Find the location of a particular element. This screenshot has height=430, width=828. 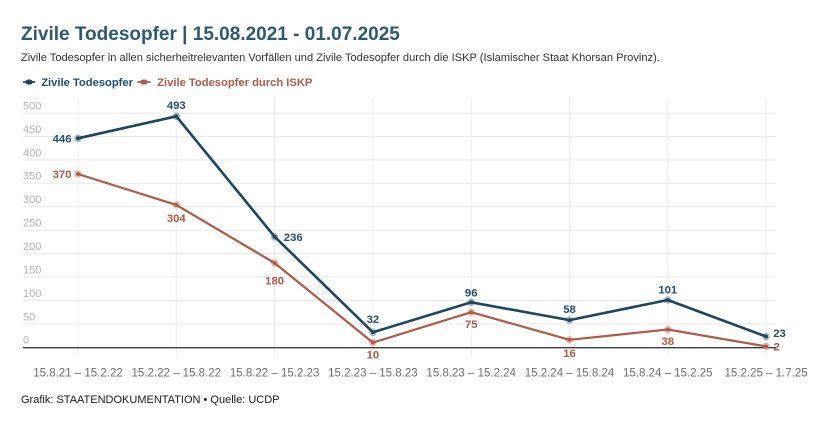

svg-text: 10 is located at coordinates (373, 356).